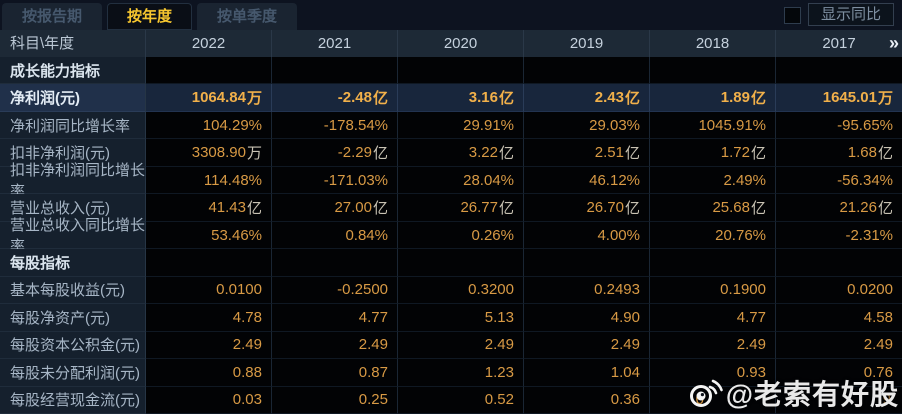  What do you see at coordinates (731, 208) in the screenshot?
I see `cell-value: 25.68` at bounding box center [731, 208].